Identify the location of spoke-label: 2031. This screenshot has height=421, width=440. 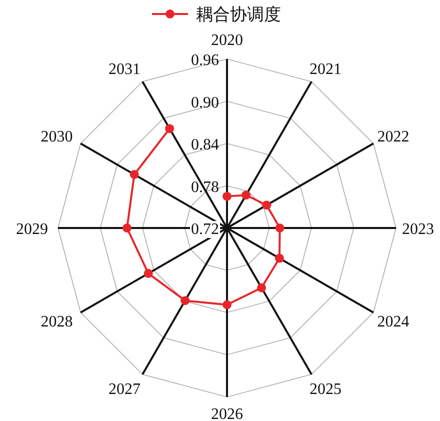
(124, 69).